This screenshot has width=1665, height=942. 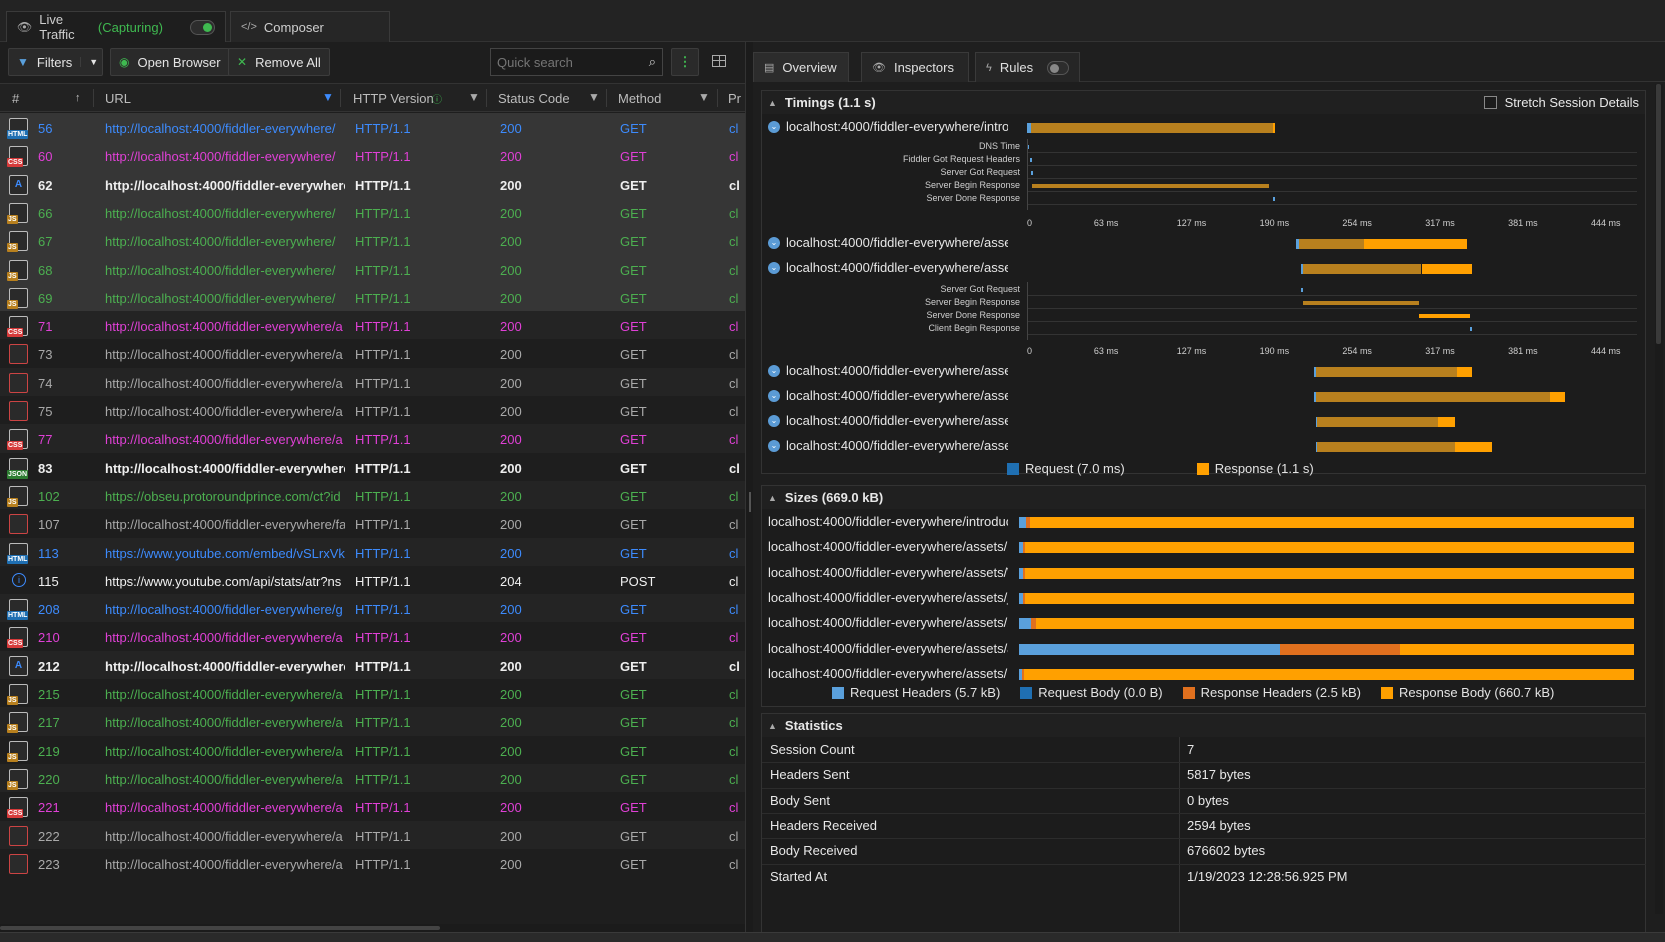 I want to click on lightning-icon: ϟ, so click(x=989, y=67).